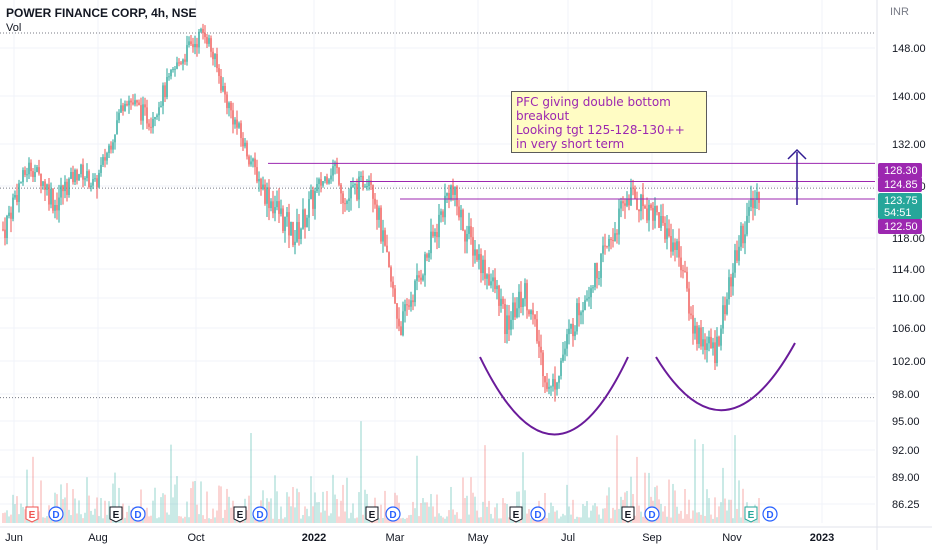  What do you see at coordinates (770, 514) in the screenshot?
I see `dividend-marker-shape` at bounding box center [770, 514].